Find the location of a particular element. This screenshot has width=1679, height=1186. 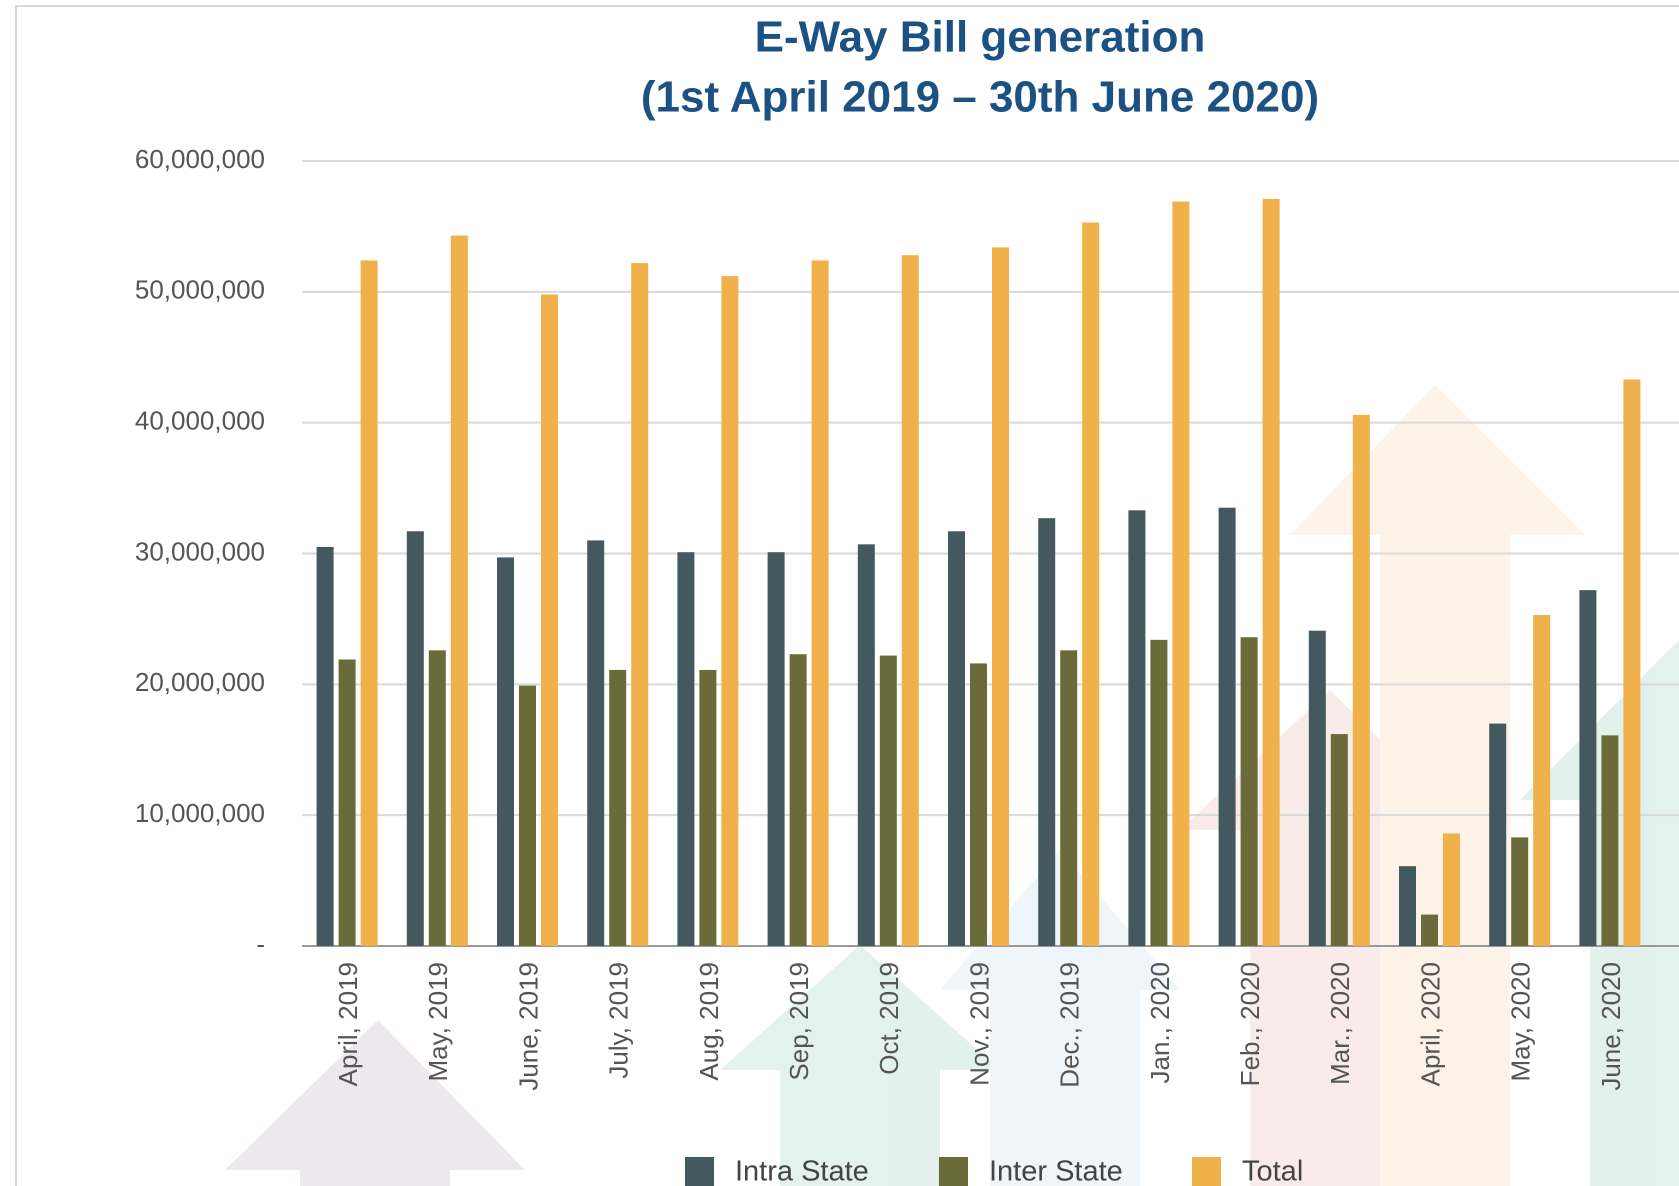

x-tick-label: April, 2020 is located at coordinates (1430, 1024).